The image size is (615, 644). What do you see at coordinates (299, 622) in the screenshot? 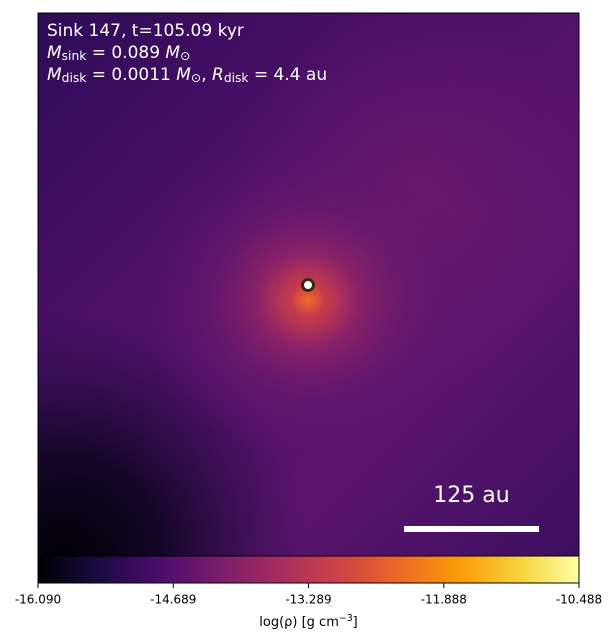
I see `text-part: log(ρ) [g cm` at bounding box center [299, 622].